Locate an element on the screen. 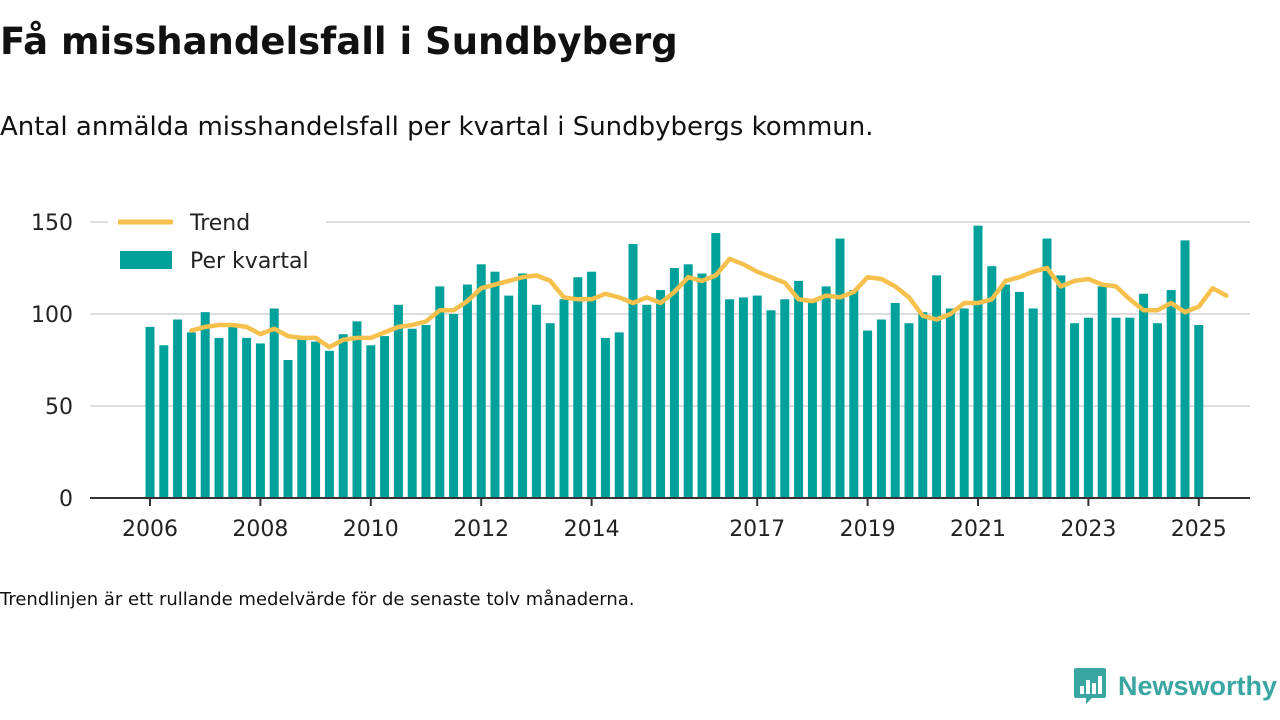 The width and height of the screenshot is (1280, 720). legend-background is located at coordinates (217, 244).